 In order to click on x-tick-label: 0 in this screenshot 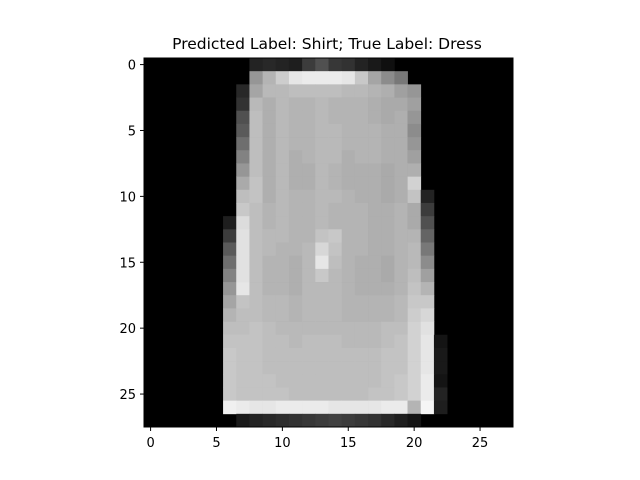, I will do `click(150, 443)`.